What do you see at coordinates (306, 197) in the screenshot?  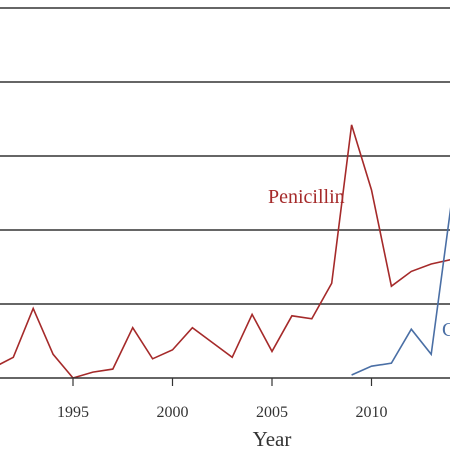 I see `series-label-penicillin: Penicillin` at bounding box center [306, 197].